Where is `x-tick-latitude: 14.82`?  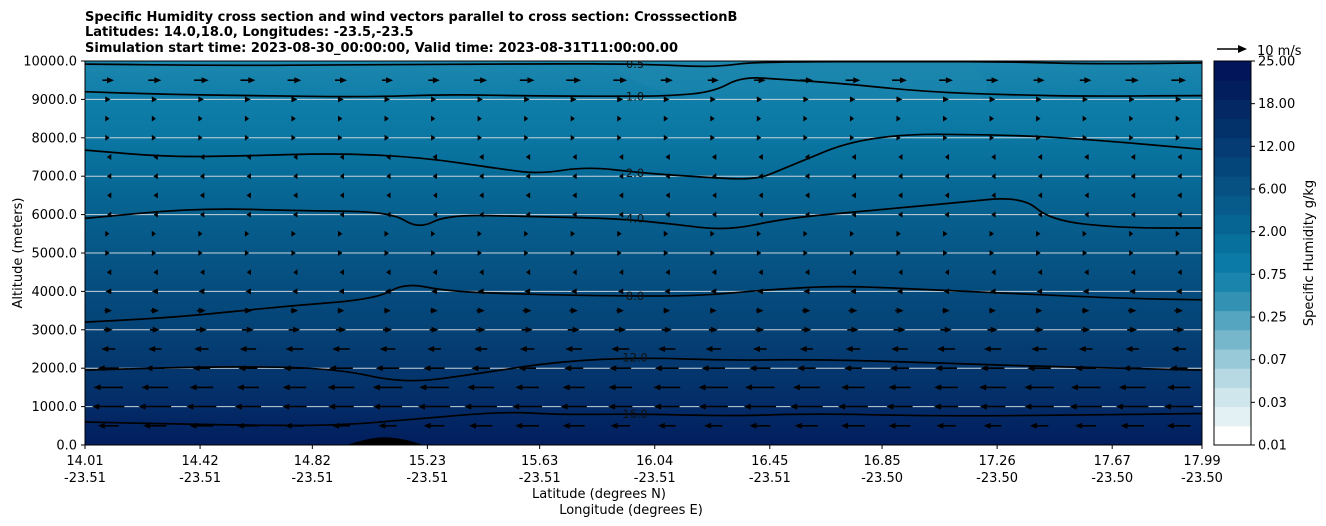 x-tick-latitude: 14.82 is located at coordinates (312, 461).